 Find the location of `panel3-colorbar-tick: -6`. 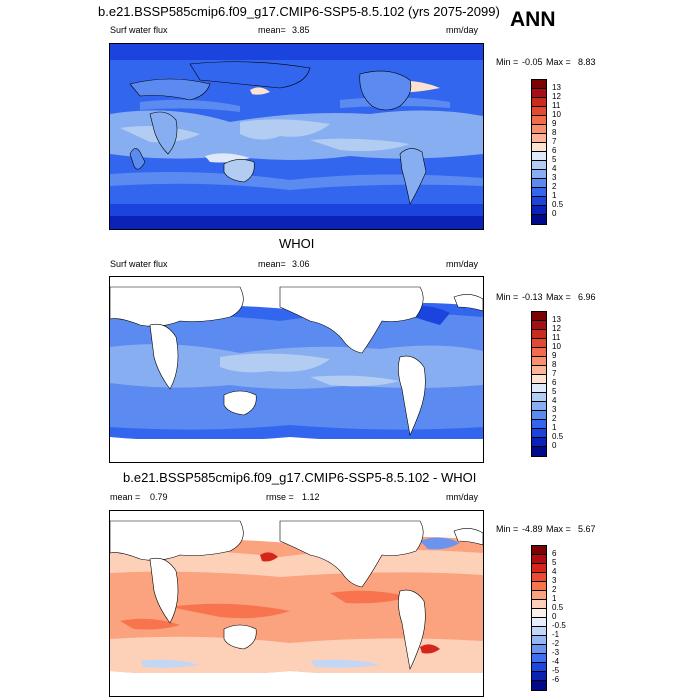

panel3-colorbar-tick: -6 is located at coordinates (556, 679).